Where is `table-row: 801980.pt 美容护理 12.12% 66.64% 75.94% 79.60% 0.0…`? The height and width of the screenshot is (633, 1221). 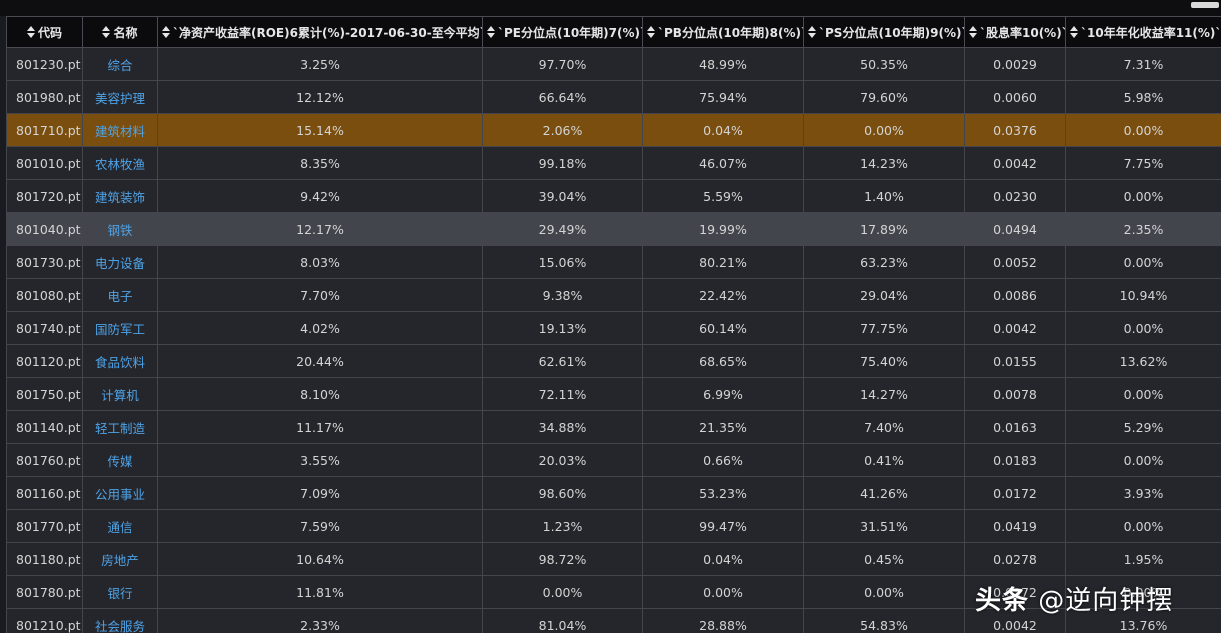 table-row: 801980.pt 美容护理 12.12% 66.64% 75.94% 79.60% 0.0… is located at coordinates (613, 97).